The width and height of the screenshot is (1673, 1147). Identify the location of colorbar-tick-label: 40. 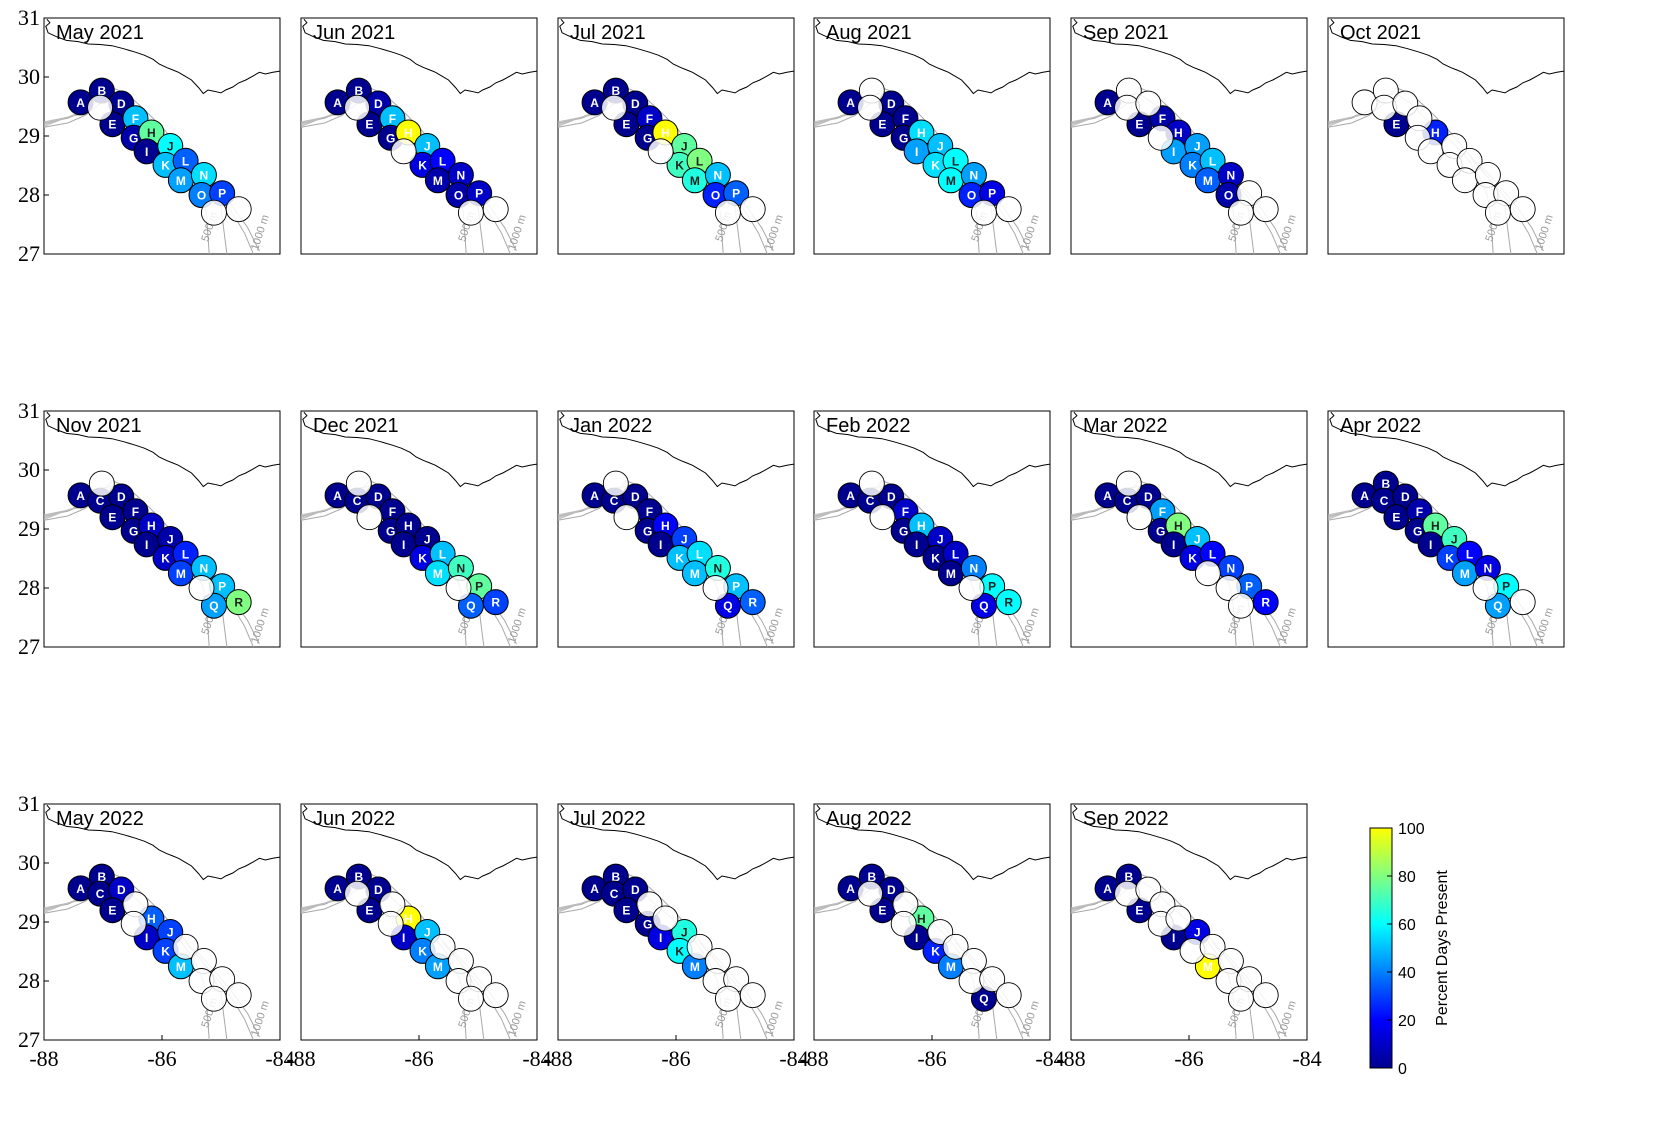
(1407, 973).